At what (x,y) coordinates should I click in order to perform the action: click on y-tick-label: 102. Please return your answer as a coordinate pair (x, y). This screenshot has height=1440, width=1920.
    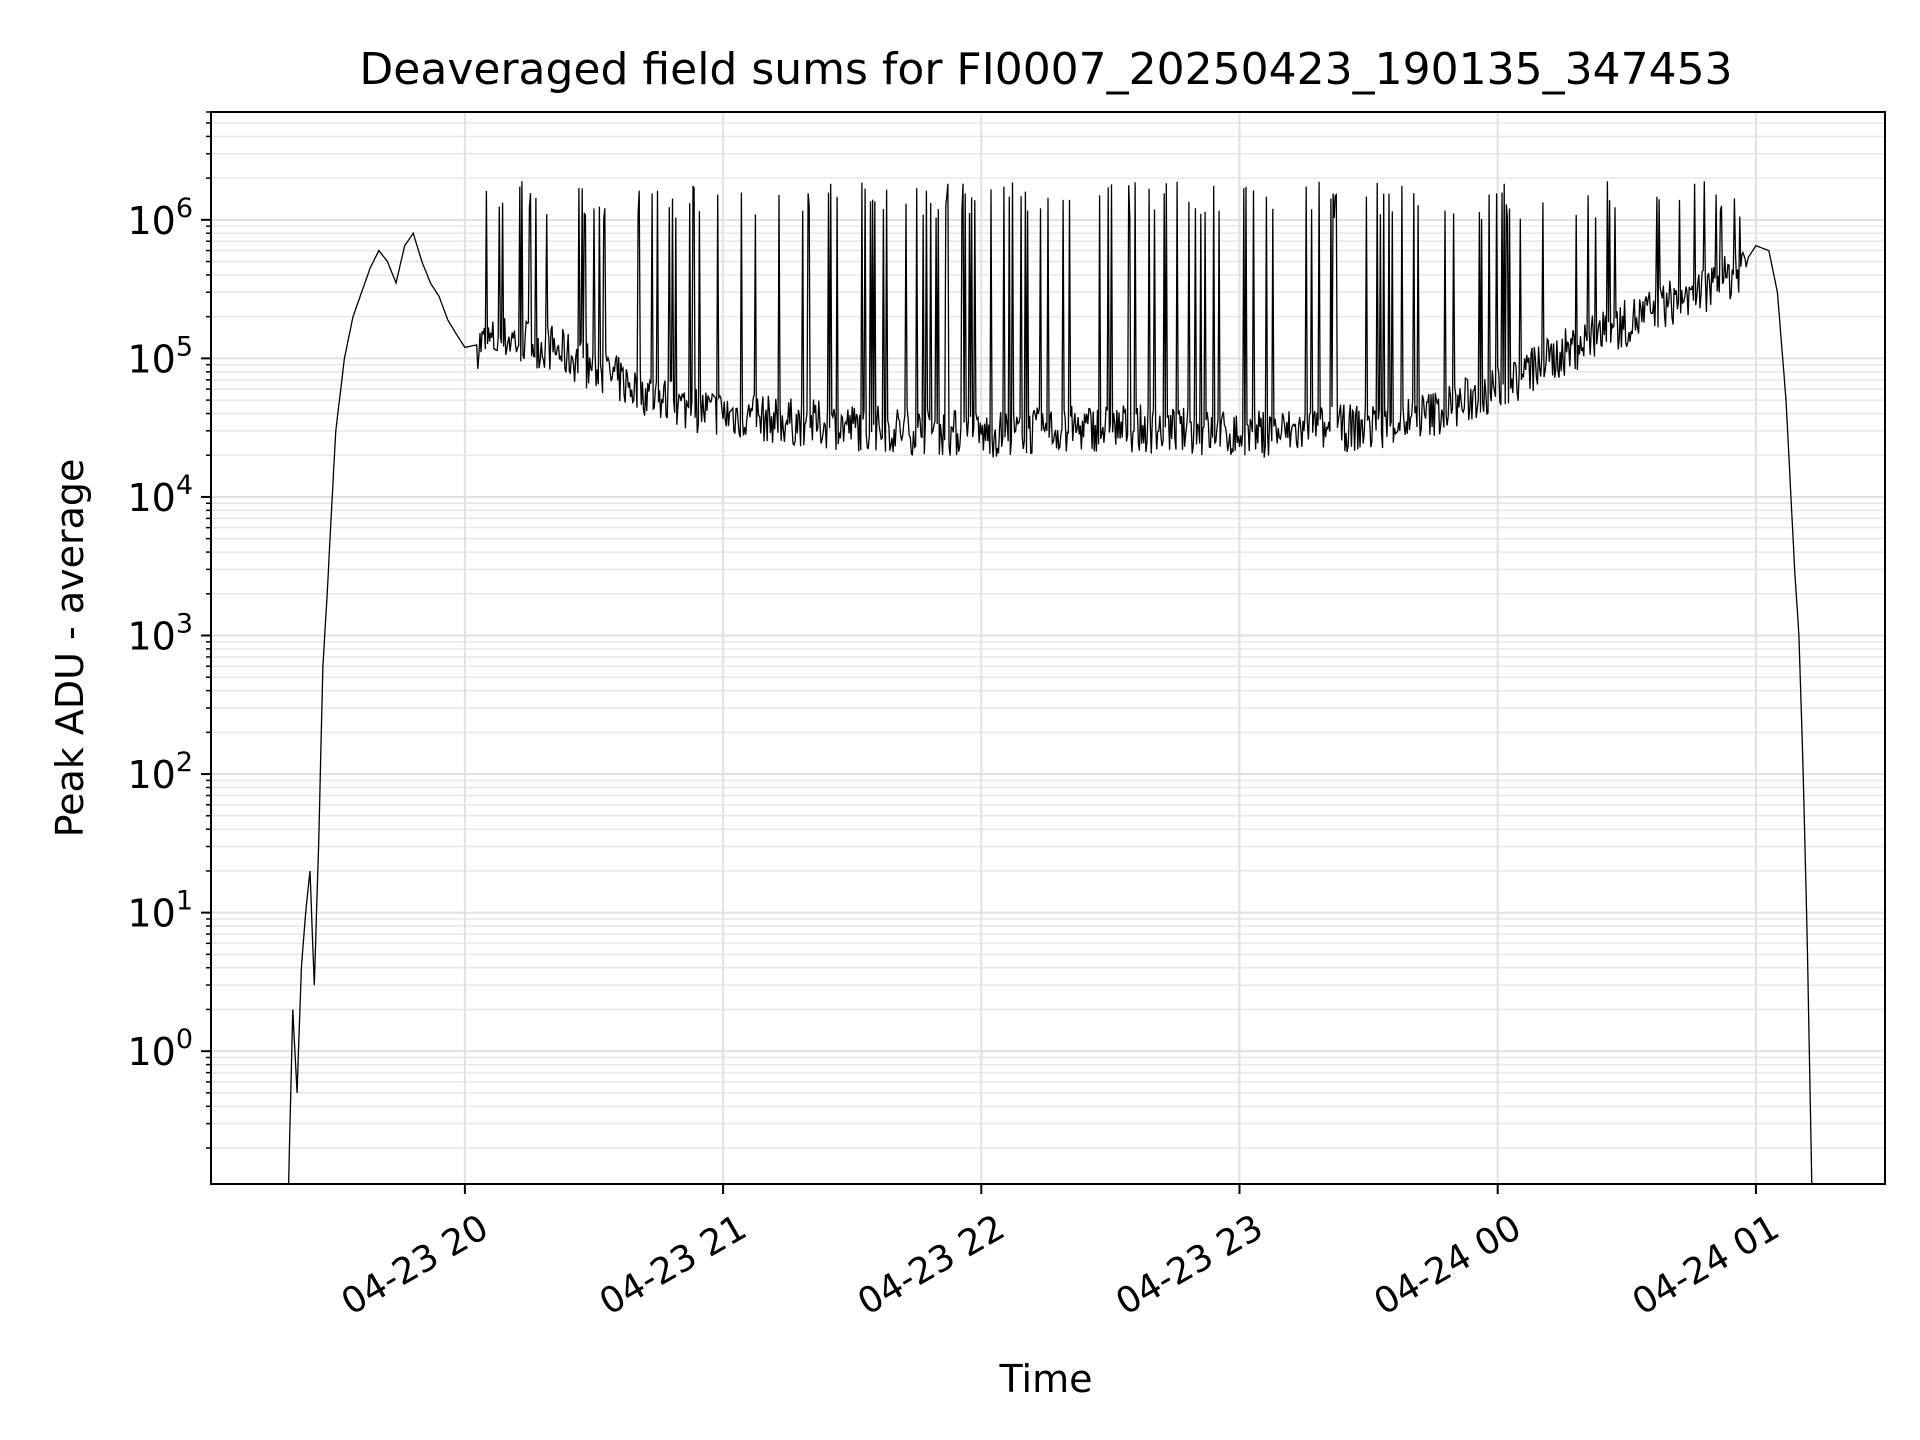
    Looking at the image, I should click on (160, 772).